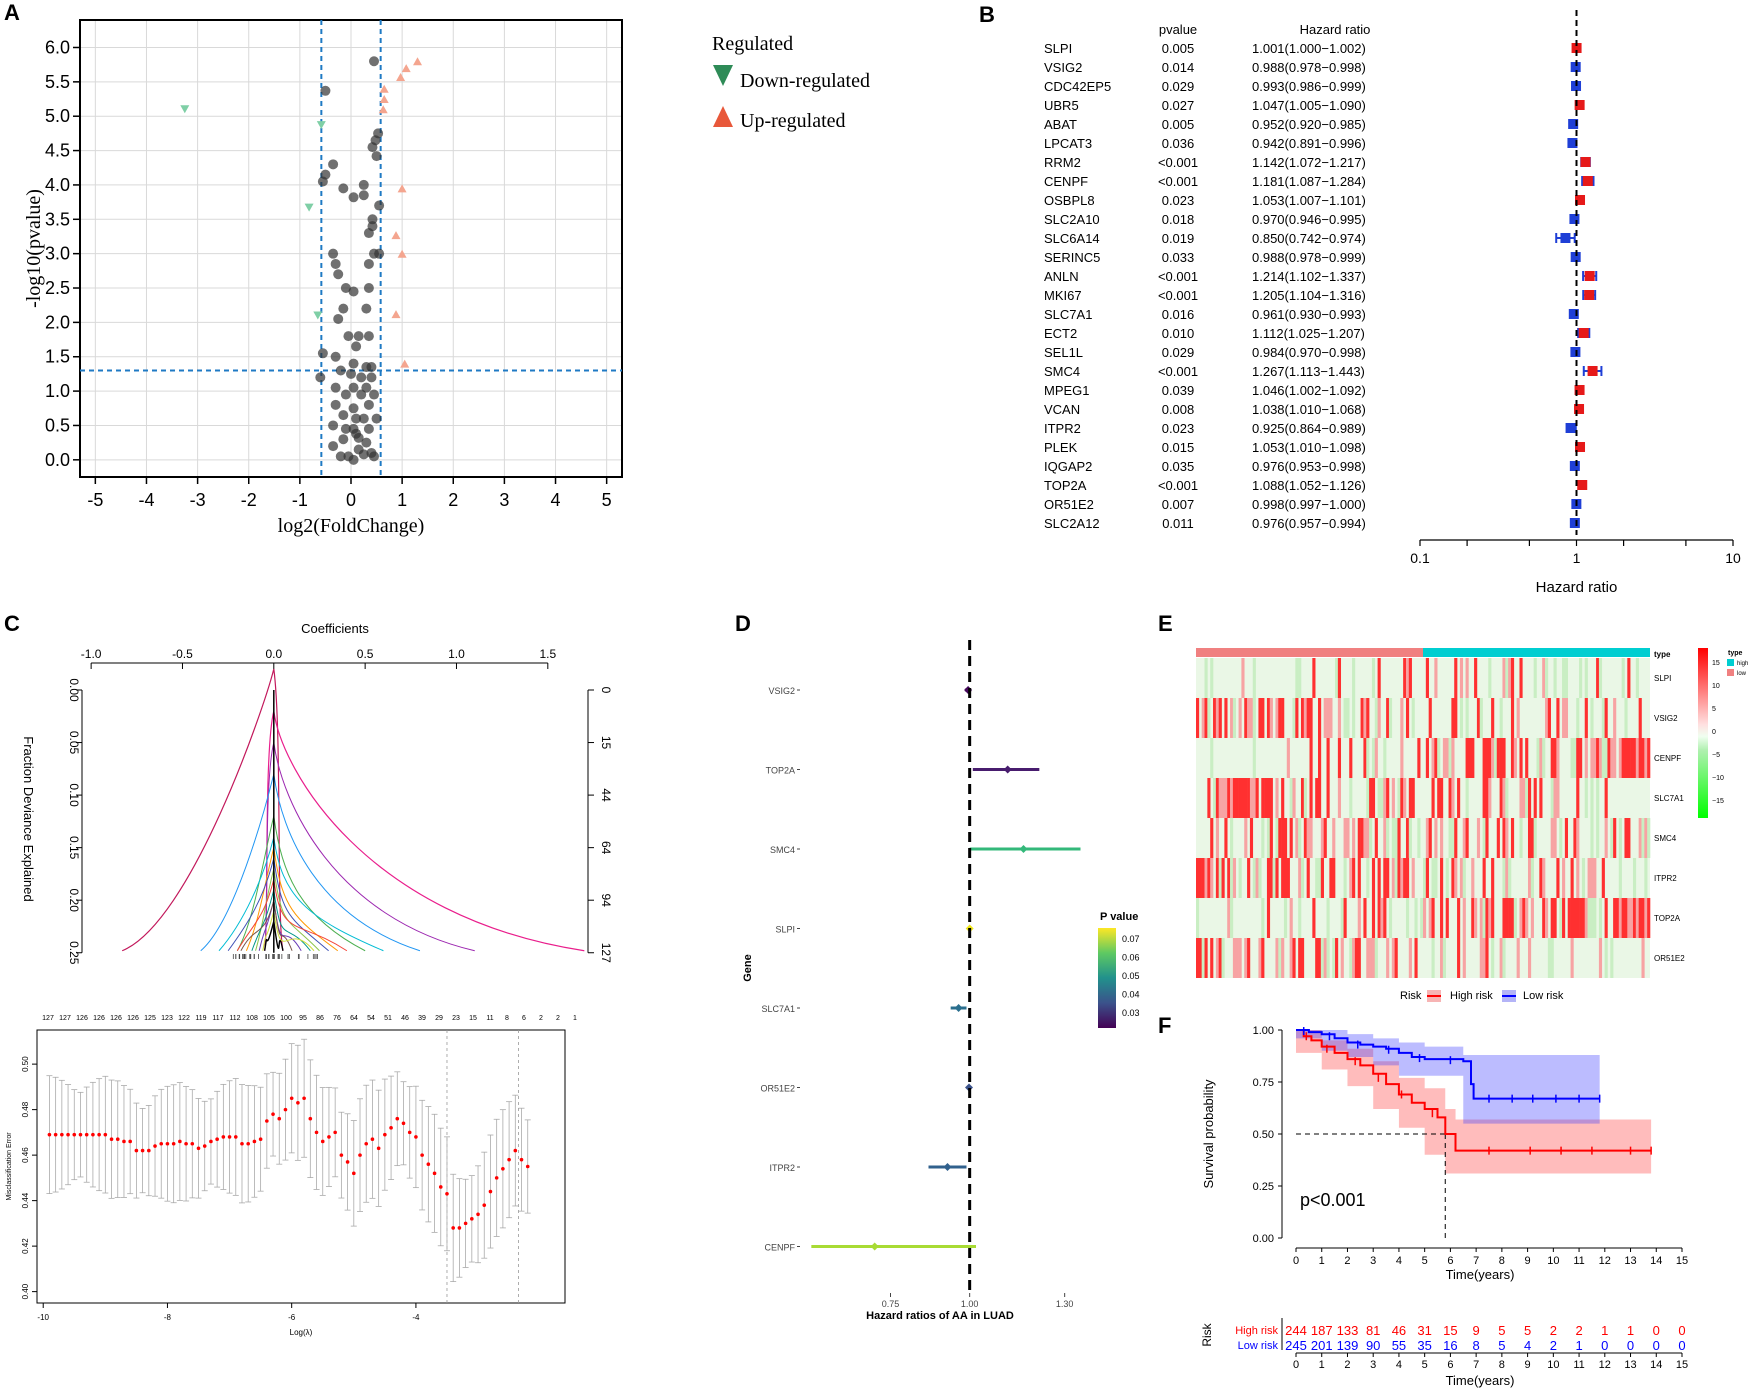 The width and height of the screenshot is (1757, 1389). What do you see at coordinates (1072, 219) in the screenshot?
I see `gene-label: SLC2A10` at bounding box center [1072, 219].